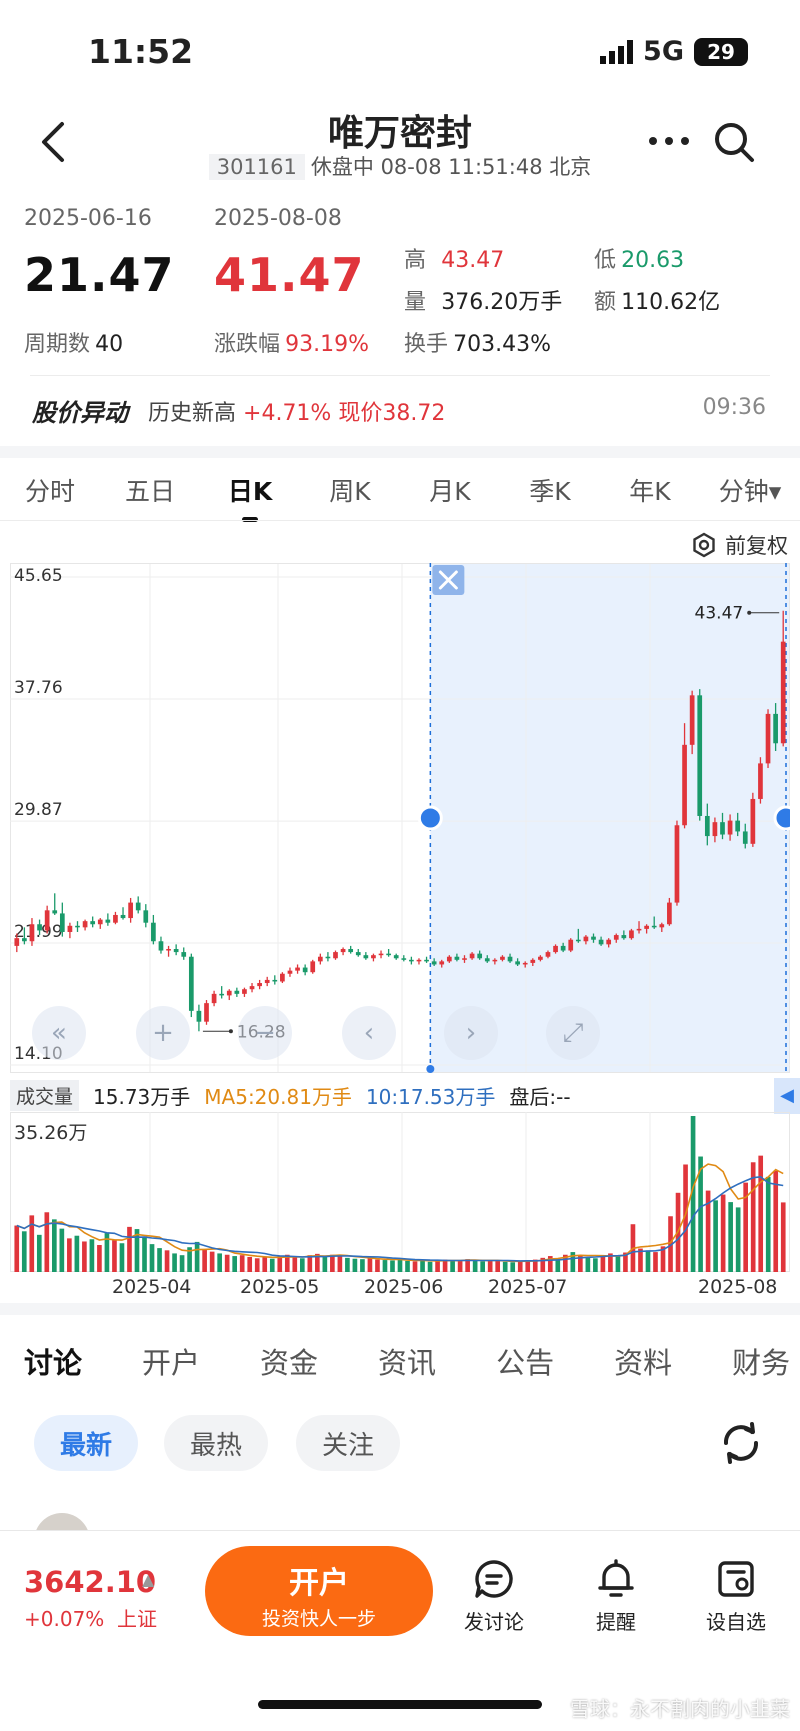 This screenshot has height=1731, width=800. What do you see at coordinates (163, 1033) in the screenshot?
I see `zoom-in-icon: +` at bounding box center [163, 1033].